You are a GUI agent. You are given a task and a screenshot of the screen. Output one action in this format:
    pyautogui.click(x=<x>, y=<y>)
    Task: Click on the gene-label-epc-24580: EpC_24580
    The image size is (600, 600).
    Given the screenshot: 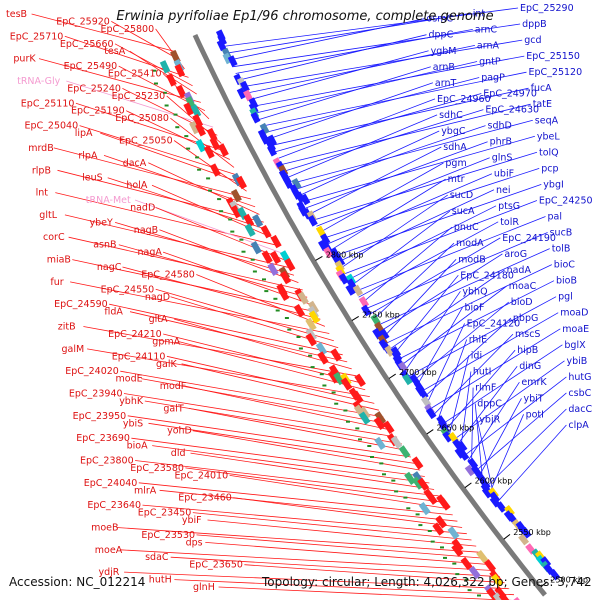 What is the action you would take?
    pyautogui.click(x=168, y=275)
    